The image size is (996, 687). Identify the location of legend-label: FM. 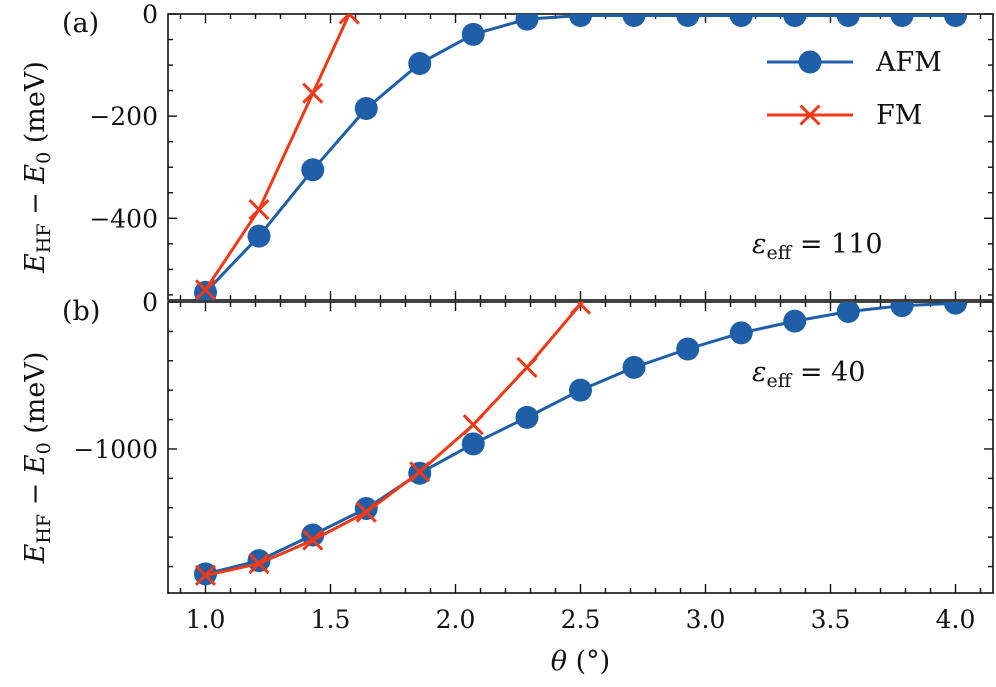
(899, 115).